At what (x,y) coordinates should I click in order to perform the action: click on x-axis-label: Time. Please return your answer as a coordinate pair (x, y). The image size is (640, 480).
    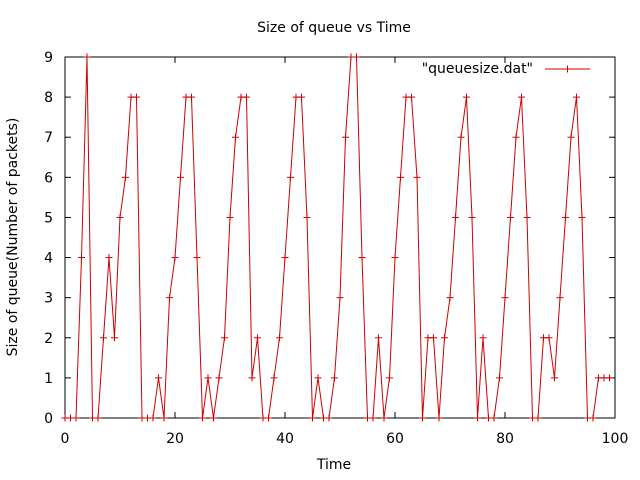
    Looking at the image, I should click on (333, 465).